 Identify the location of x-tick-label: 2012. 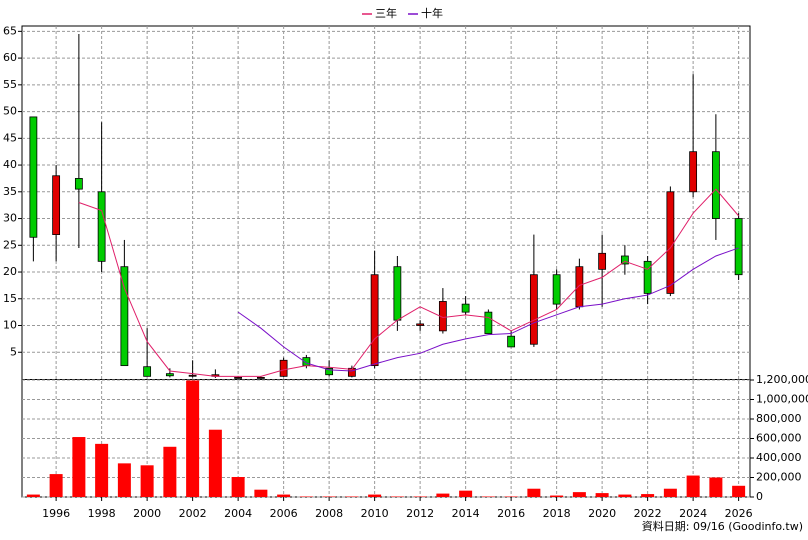
(420, 513).